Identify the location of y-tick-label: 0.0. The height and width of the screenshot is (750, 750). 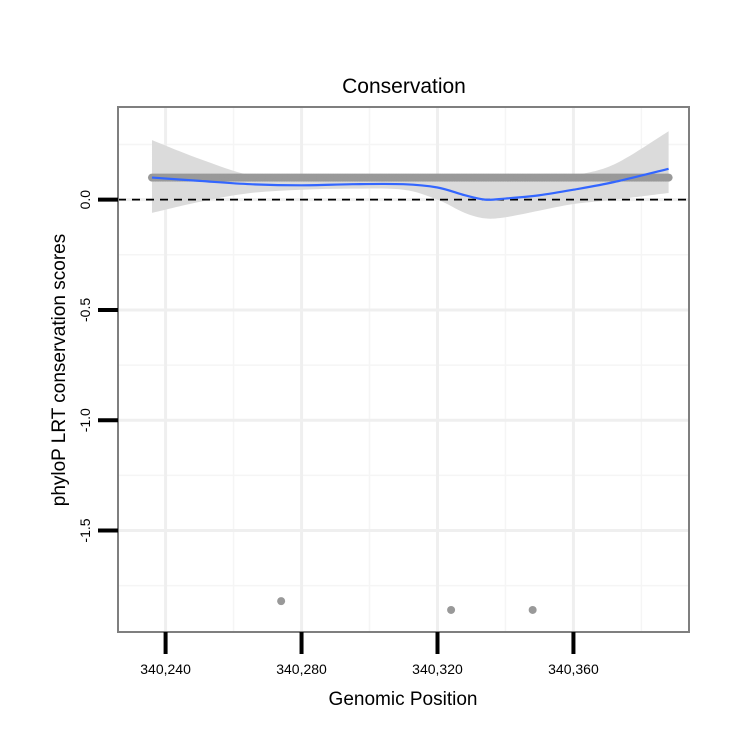
(85, 200).